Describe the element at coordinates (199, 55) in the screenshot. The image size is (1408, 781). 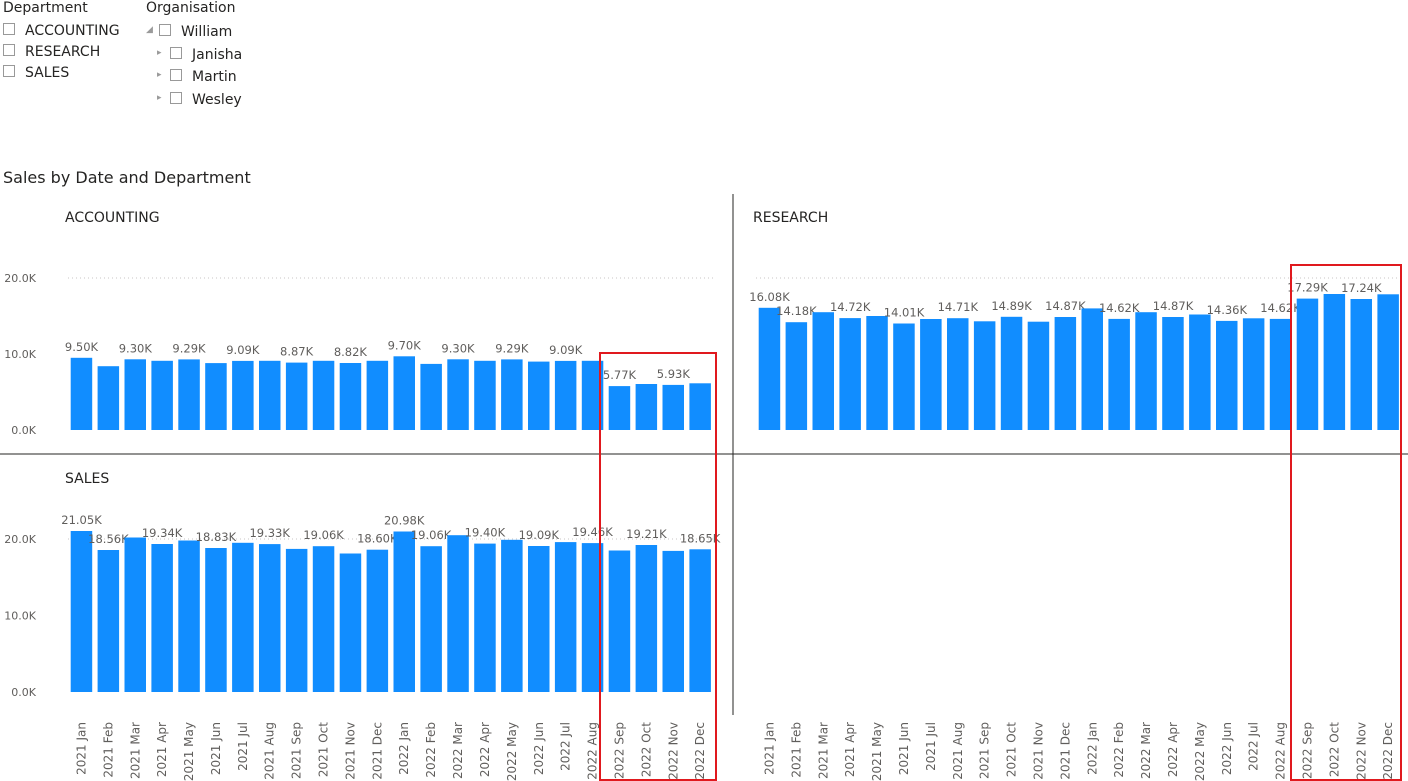
I see `tree-item-janisha: ▸ Janisha` at that location.